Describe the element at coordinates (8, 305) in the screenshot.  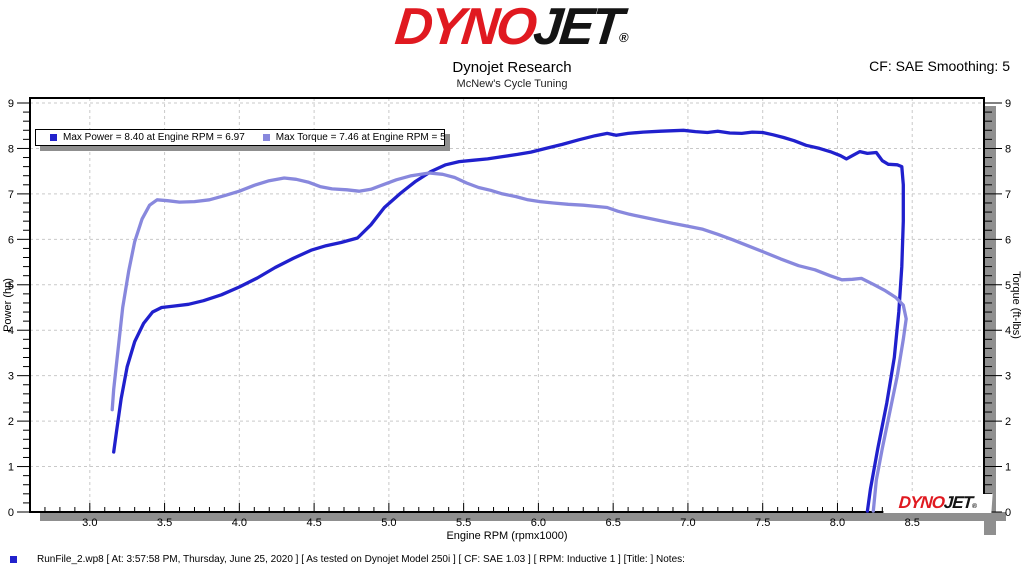
I see `y-axis-label-power: Power (hp)` at that location.